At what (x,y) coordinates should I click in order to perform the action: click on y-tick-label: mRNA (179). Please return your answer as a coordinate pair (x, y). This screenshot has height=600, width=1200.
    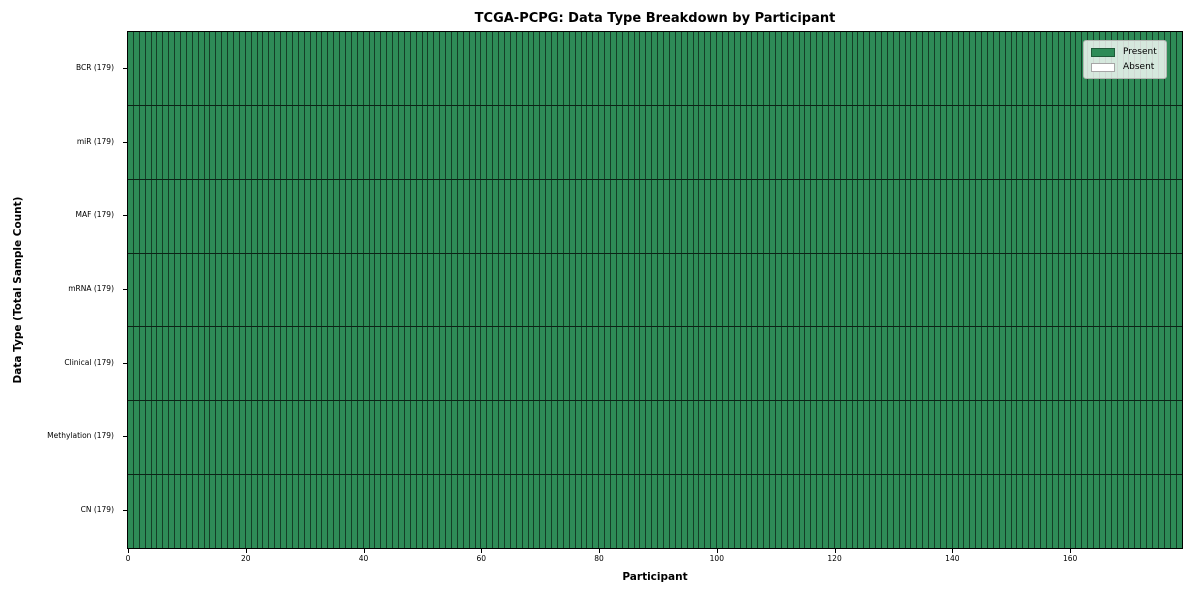
    Looking at the image, I should click on (91, 288).